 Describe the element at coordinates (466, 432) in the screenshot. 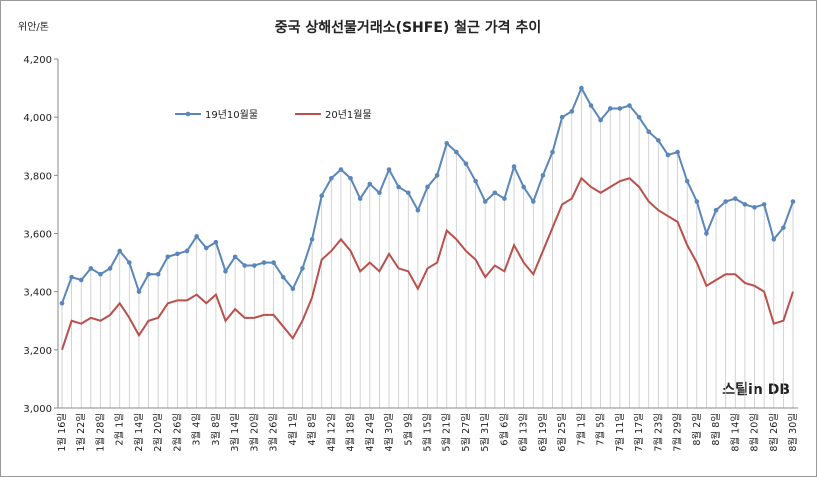

I see `x-tick-label: 5월 27일` at that location.